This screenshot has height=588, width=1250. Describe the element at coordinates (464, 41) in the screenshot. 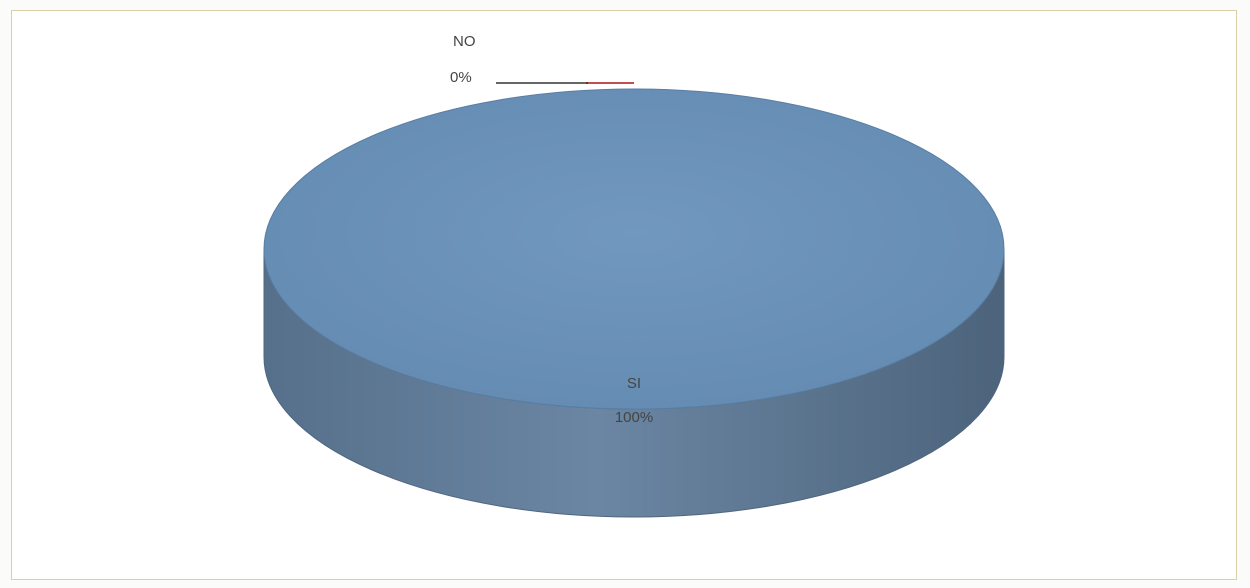

I see `label-no-name: NO` at that location.